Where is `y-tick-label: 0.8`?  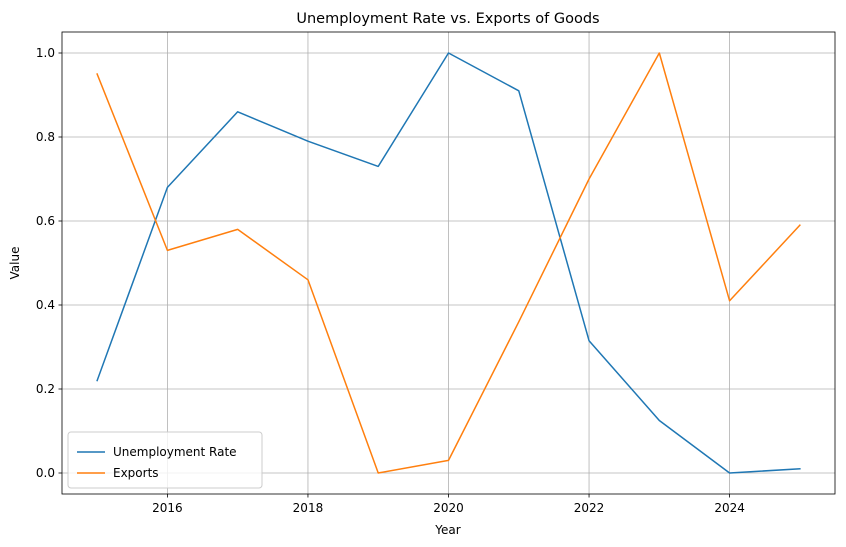
y-tick-label: 0.8 is located at coordinates (45, 137).